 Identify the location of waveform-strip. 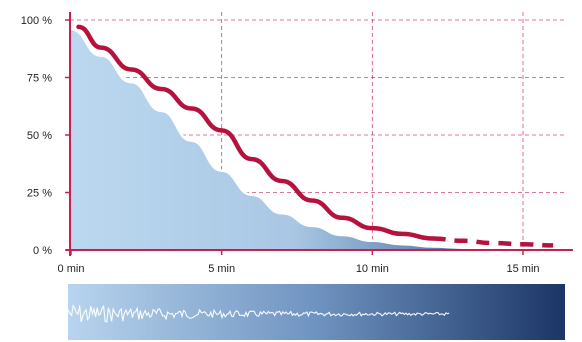
(299, 312).